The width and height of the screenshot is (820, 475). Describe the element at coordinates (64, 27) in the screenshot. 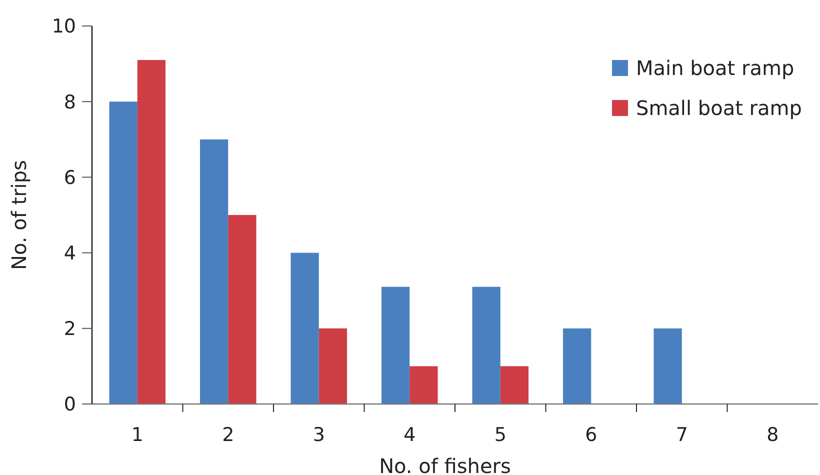

I see `y-tick-label: 10` at that location.